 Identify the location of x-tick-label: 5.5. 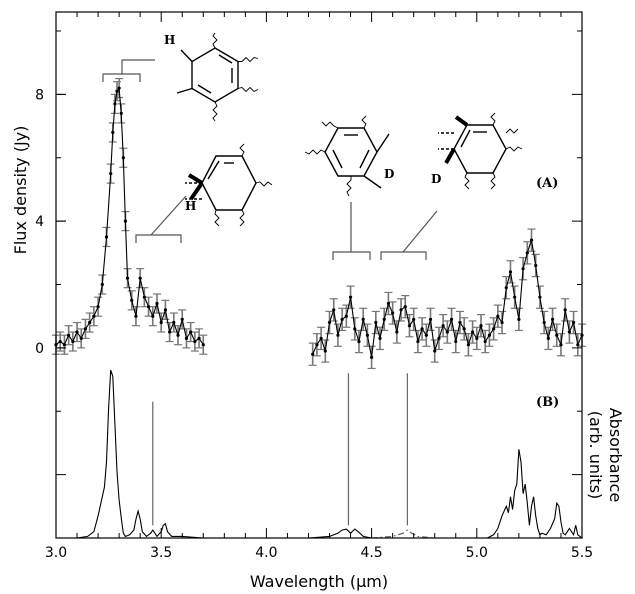
(582, 553).